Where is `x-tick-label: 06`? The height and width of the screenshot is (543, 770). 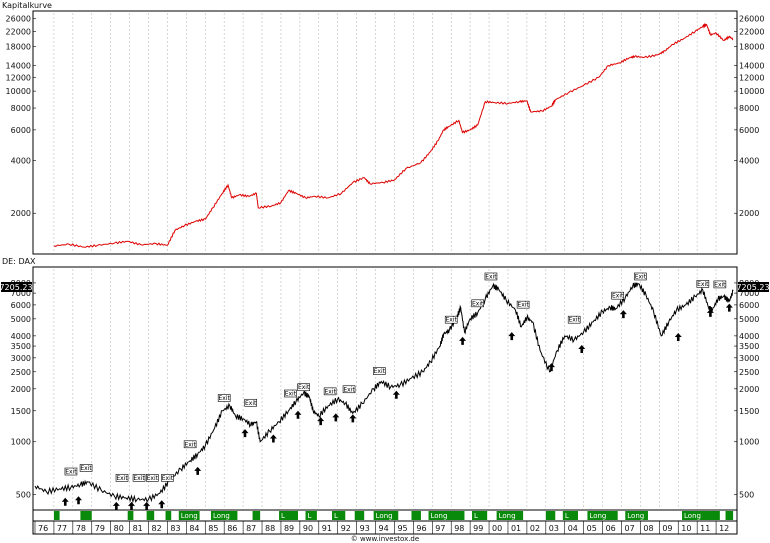
x-tick-label: 06 is located at coordinates (611, 528).